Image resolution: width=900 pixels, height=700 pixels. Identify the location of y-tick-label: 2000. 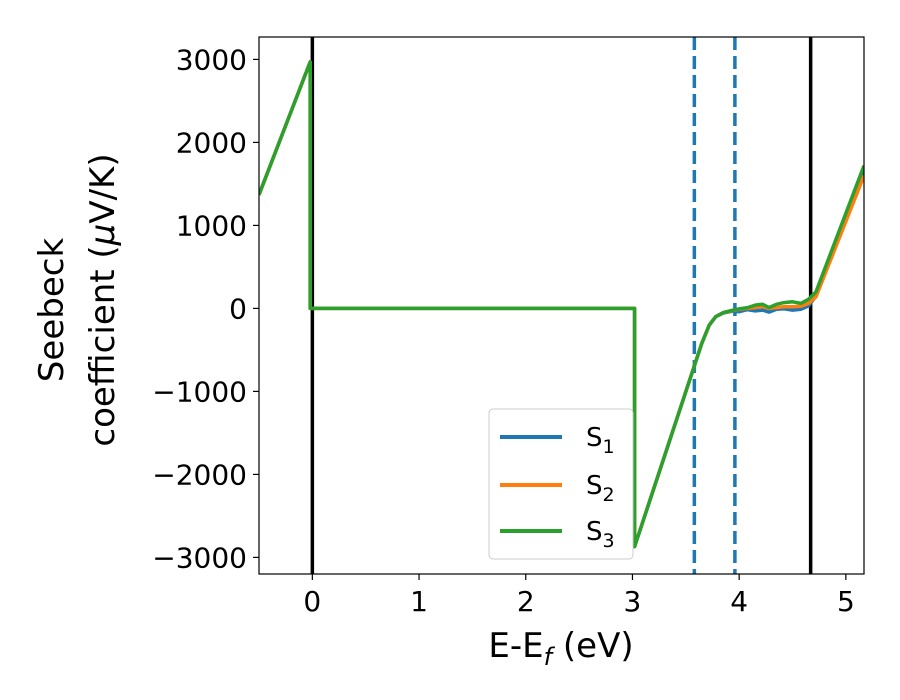
(211, 142).